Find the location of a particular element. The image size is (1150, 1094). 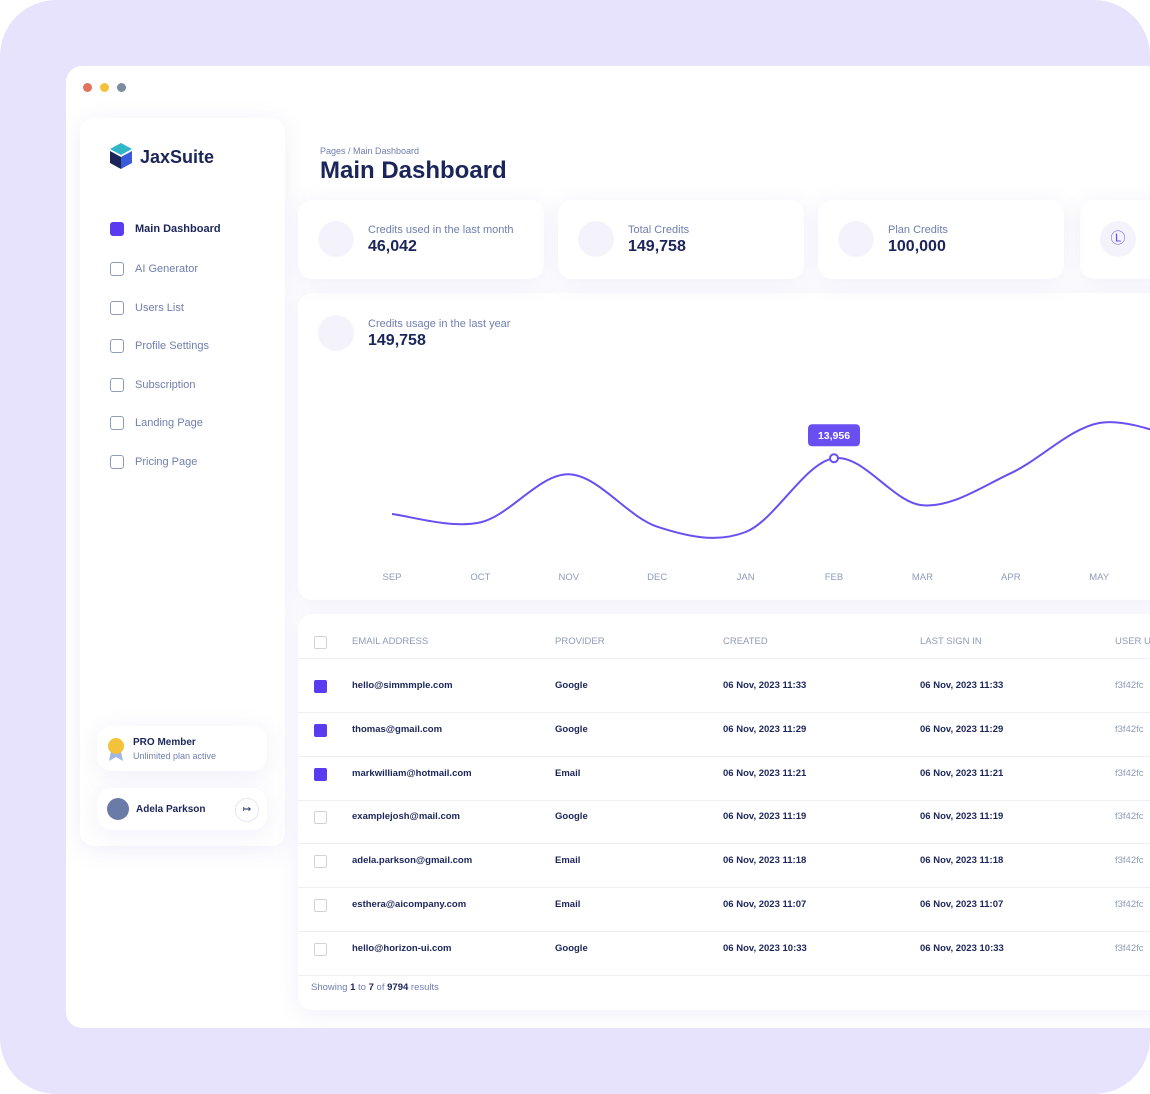

pro-badge: PRO Member Unlimited plan active is located at coordinates (182, 748).